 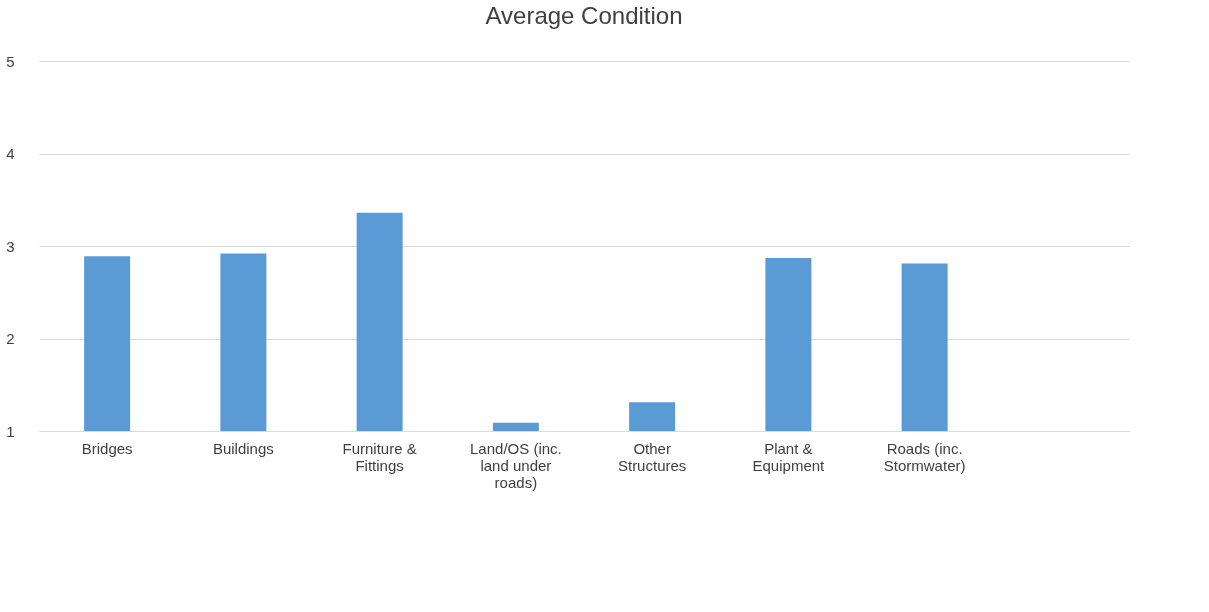 What do you see at coordinates (379, 456) in the screenshot?
I see `x-tick-label: Furniture & Fittings` at bounding box center [379, 456].